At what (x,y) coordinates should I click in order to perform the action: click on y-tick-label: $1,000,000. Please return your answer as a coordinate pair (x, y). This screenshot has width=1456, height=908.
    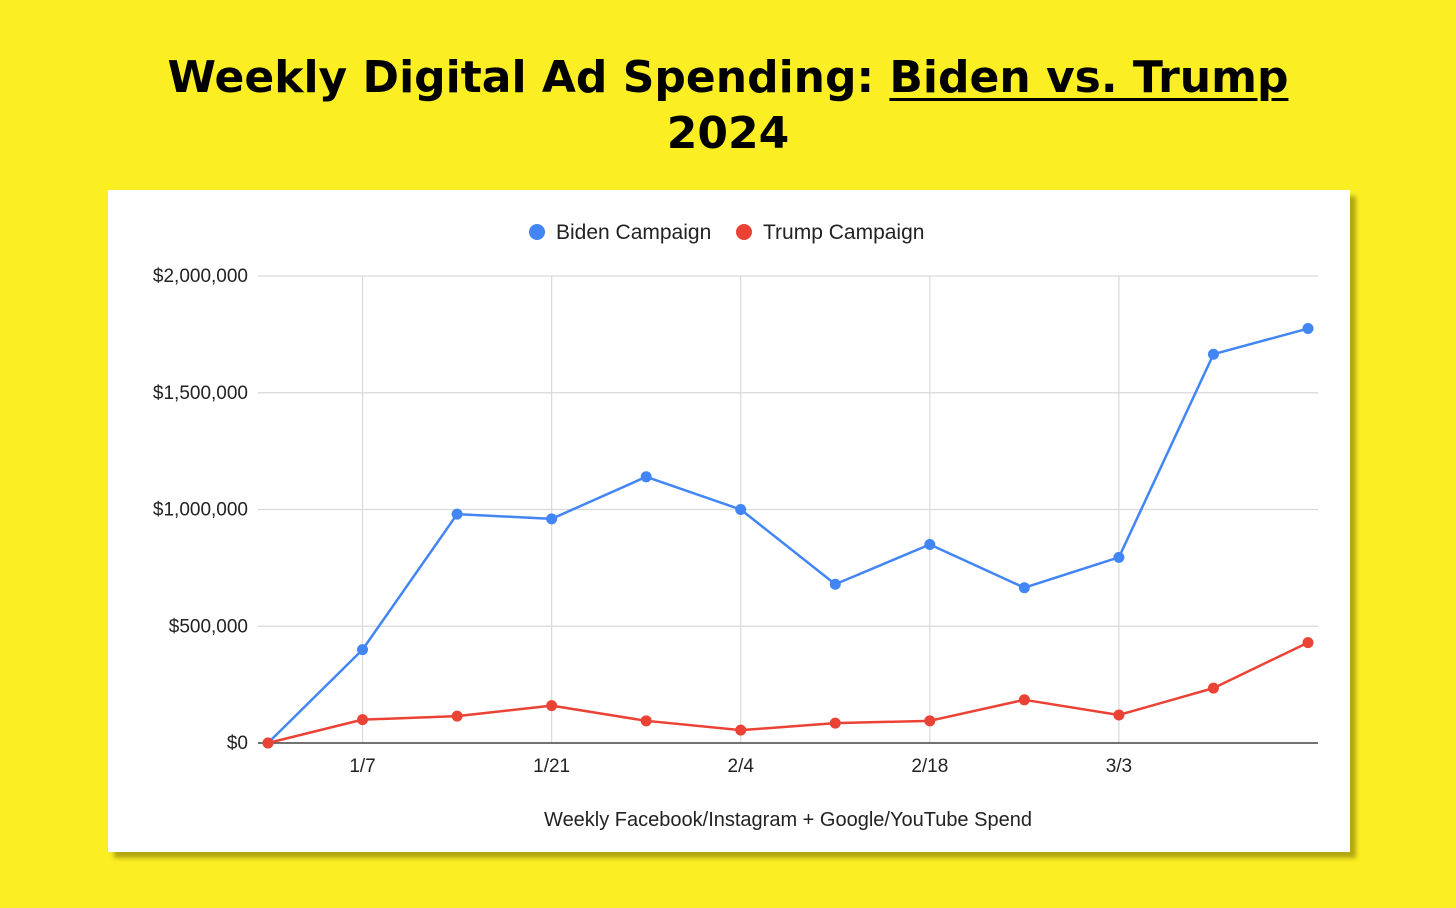
    Looking at the image, I should click on (200, 510).